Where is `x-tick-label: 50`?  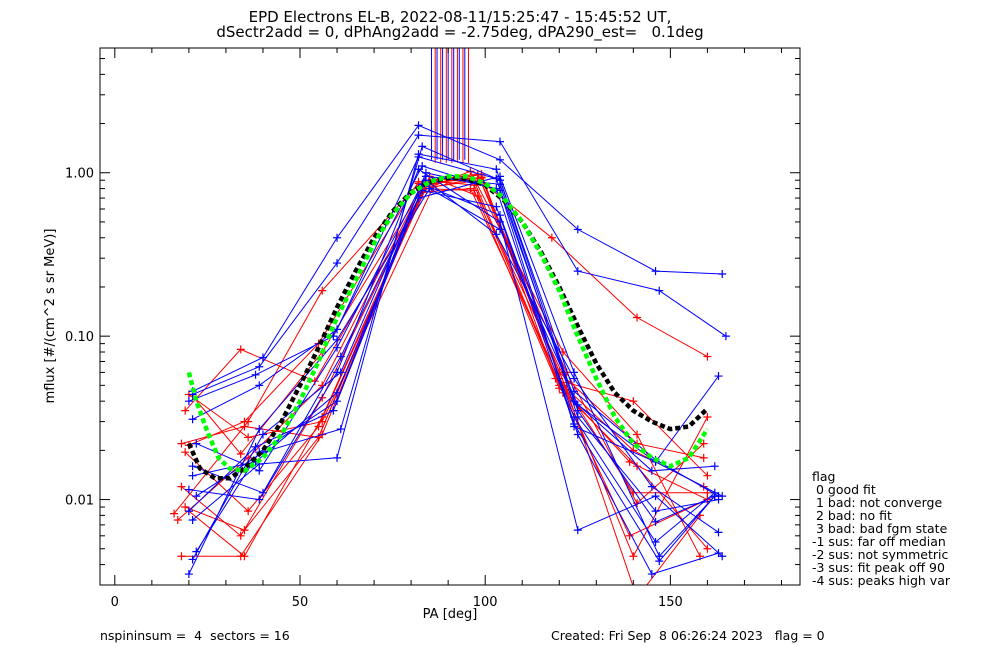
x-tick-label: 50 is located at coordinates (300, 602).